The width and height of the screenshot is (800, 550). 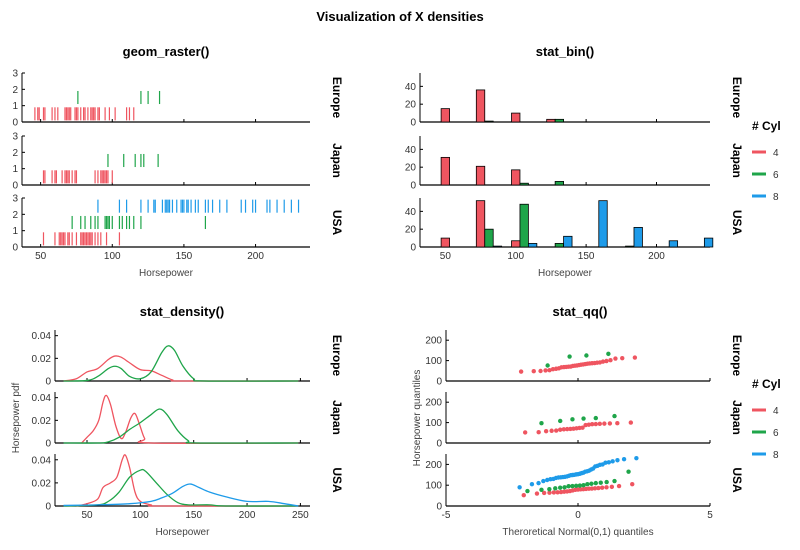 I want to click on y-tick-label: 2, so click(x=15, y=153).